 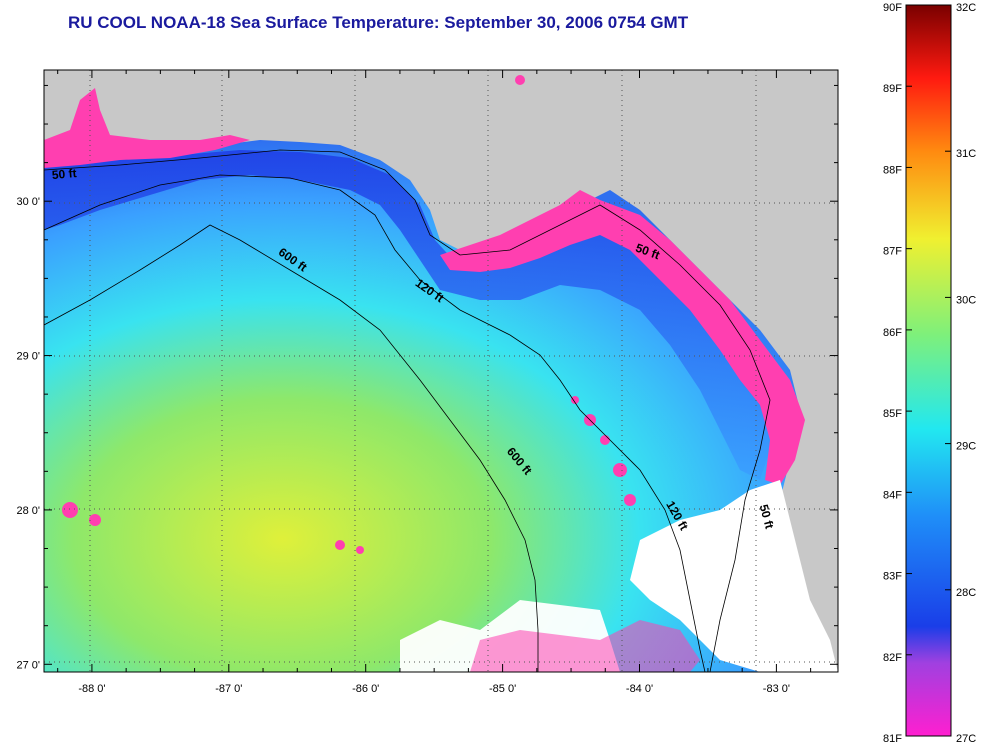 What do you see at coordinates (892, 89) in the screenshot?
I see `colorbar-f-label: 89F` at bounding box center [892, 89].